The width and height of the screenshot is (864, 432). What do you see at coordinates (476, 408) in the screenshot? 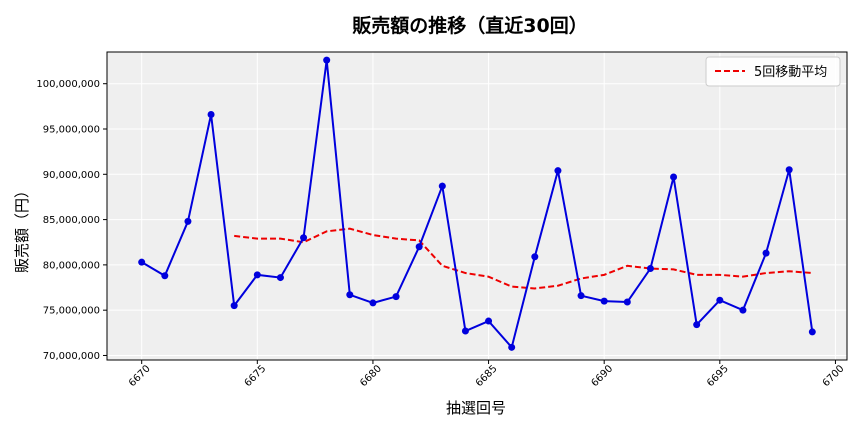
I see `x-axis-label: 抽選回号` at bounding box center [476, 408].